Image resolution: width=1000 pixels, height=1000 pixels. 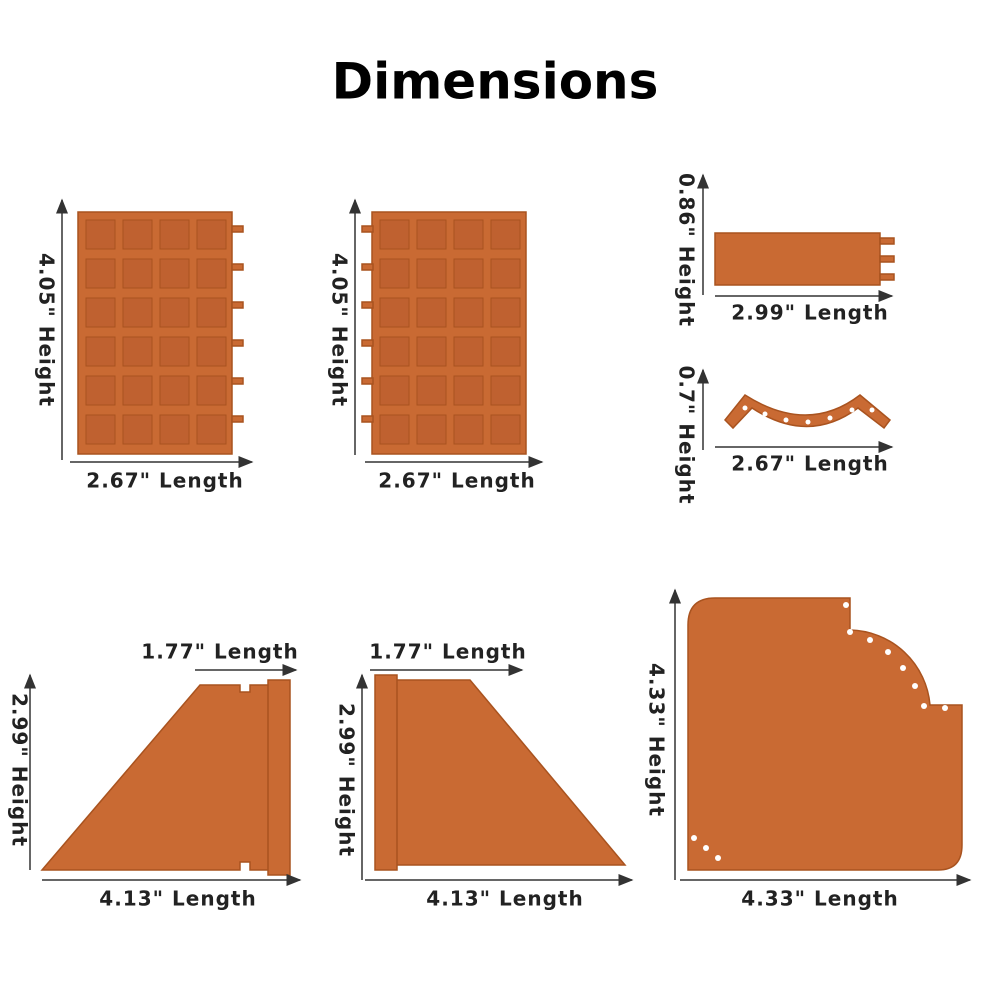 What do you see at coordinates (657, 740) in the screenshot?
I see `height-label: 4.33" Height` at bounding box center [657, 740].